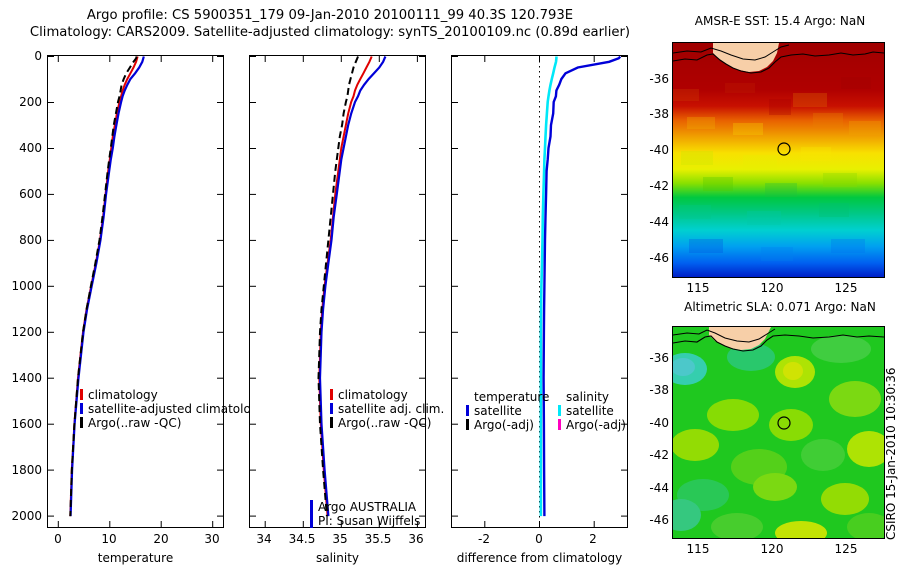  I want to click on sla-ytick--42: -42, so click(659, 455).